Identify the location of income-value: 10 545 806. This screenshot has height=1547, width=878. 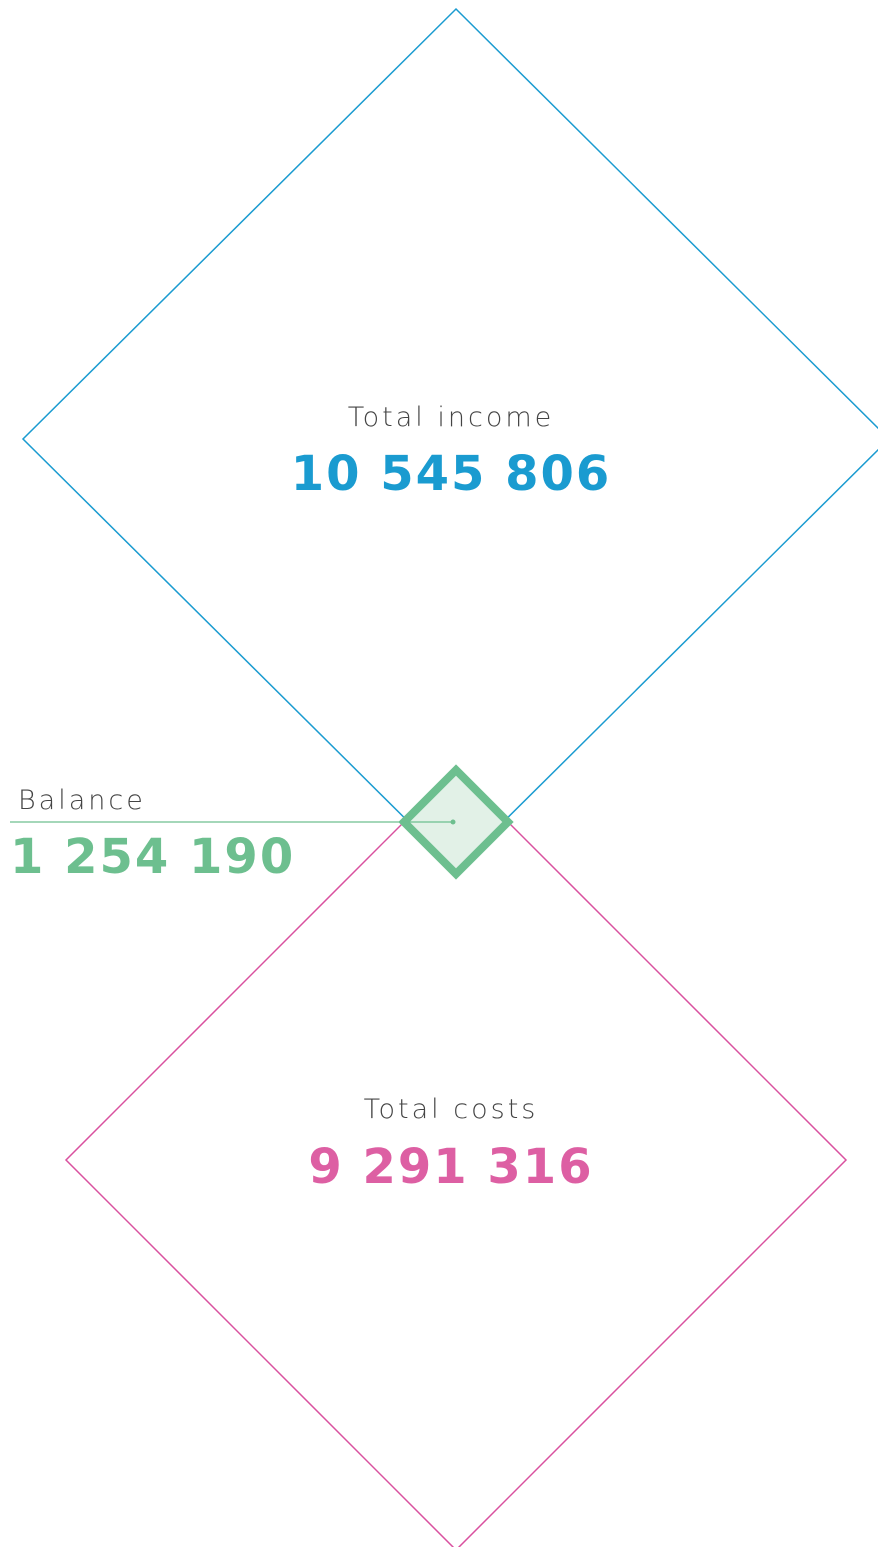
(451, 474).